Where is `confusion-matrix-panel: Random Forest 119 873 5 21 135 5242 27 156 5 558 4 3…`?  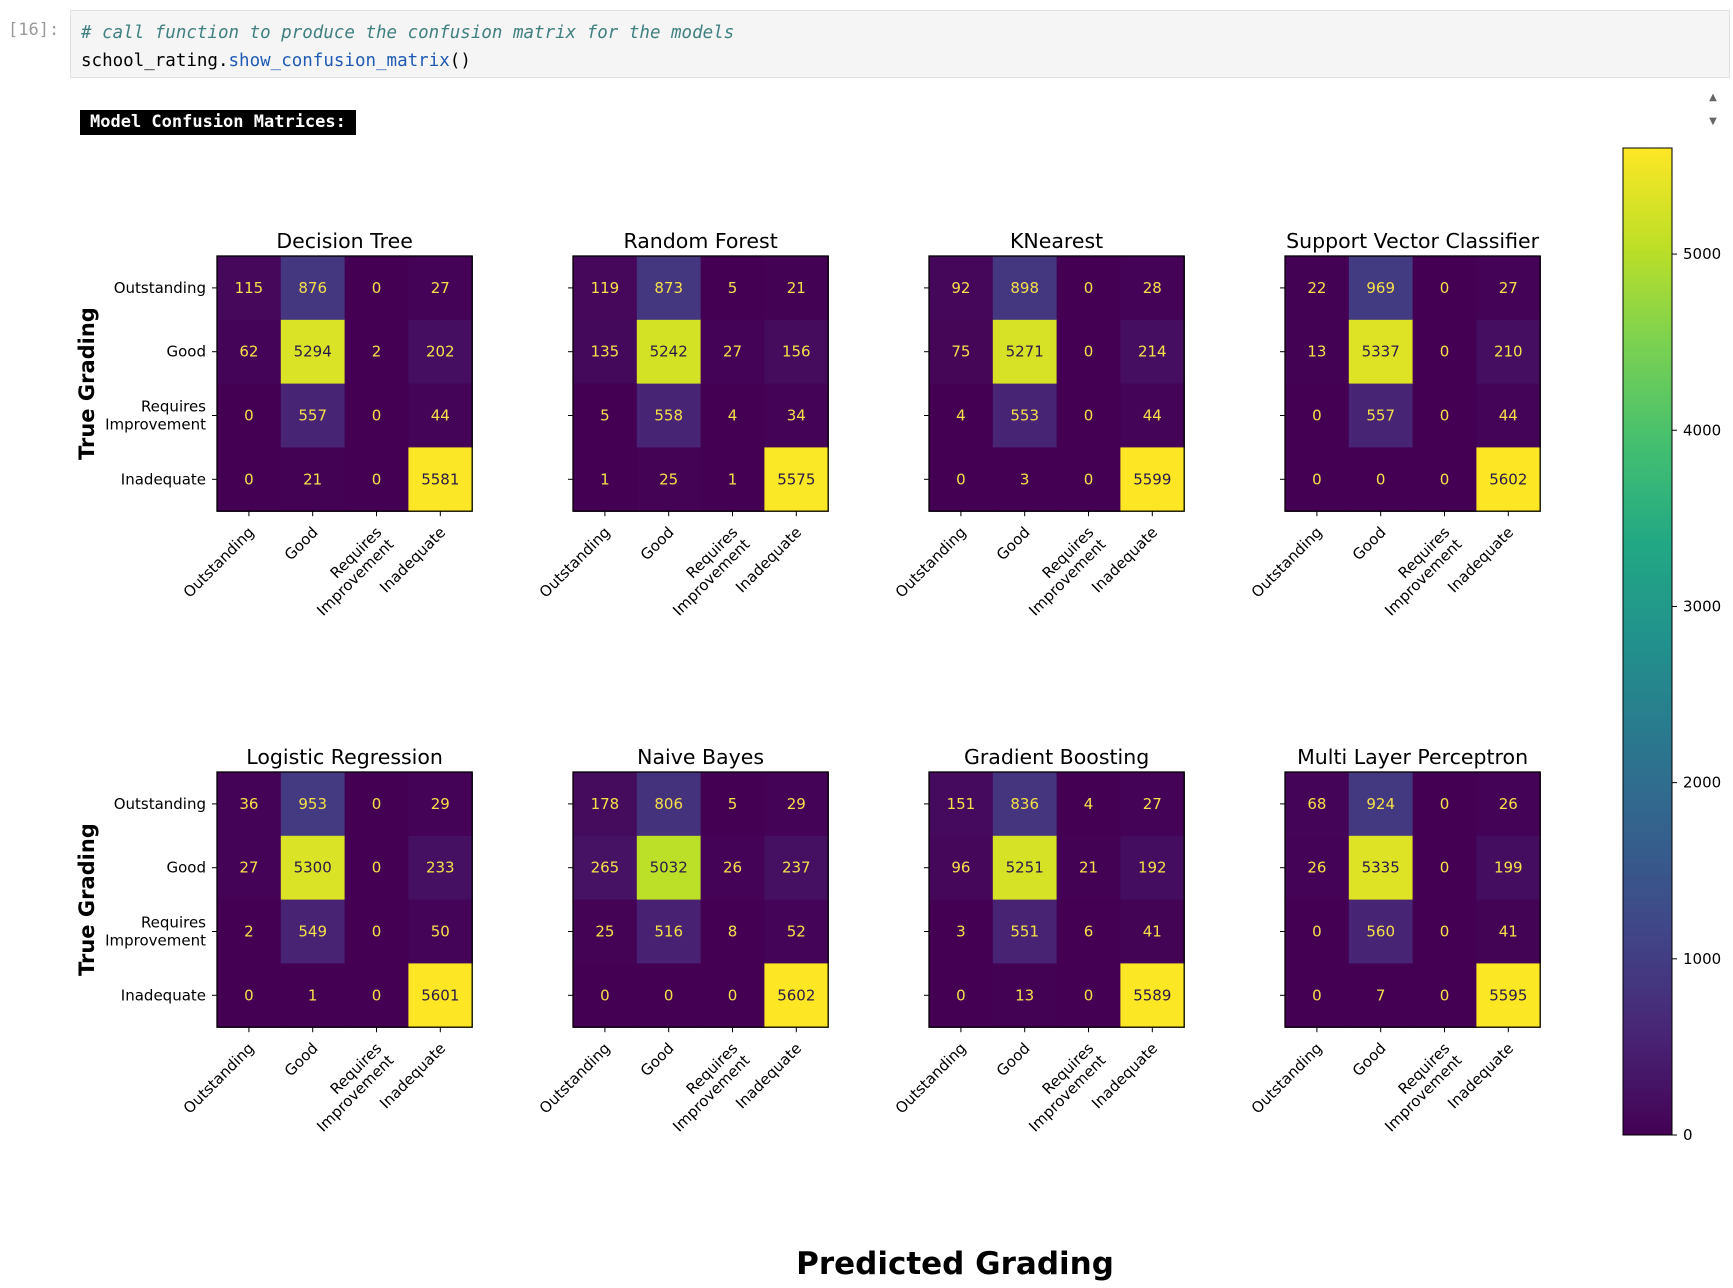
confusion-matrix-panel: Random Forest 119 873 5 21 135 5242 27 156 5 558 4 3… is located at coordinates (682, 424).